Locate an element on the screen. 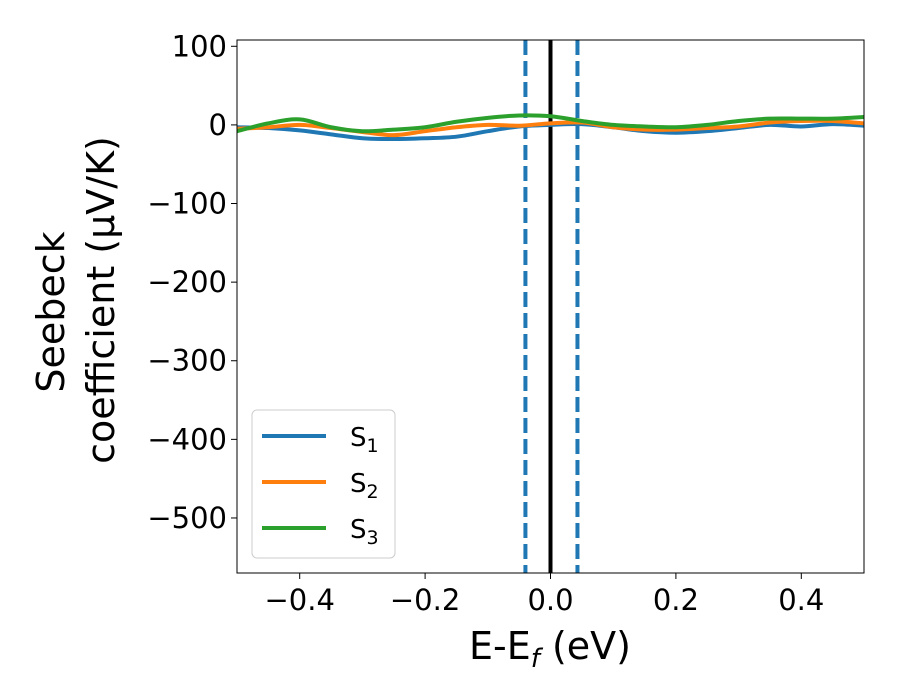  x-tick-label: −0.2 is located at coordinates (425, 600).